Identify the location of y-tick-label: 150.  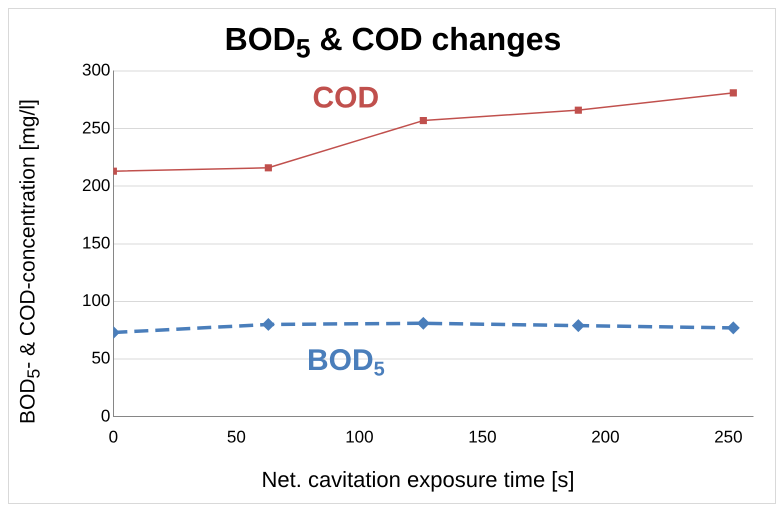
(96, 242).